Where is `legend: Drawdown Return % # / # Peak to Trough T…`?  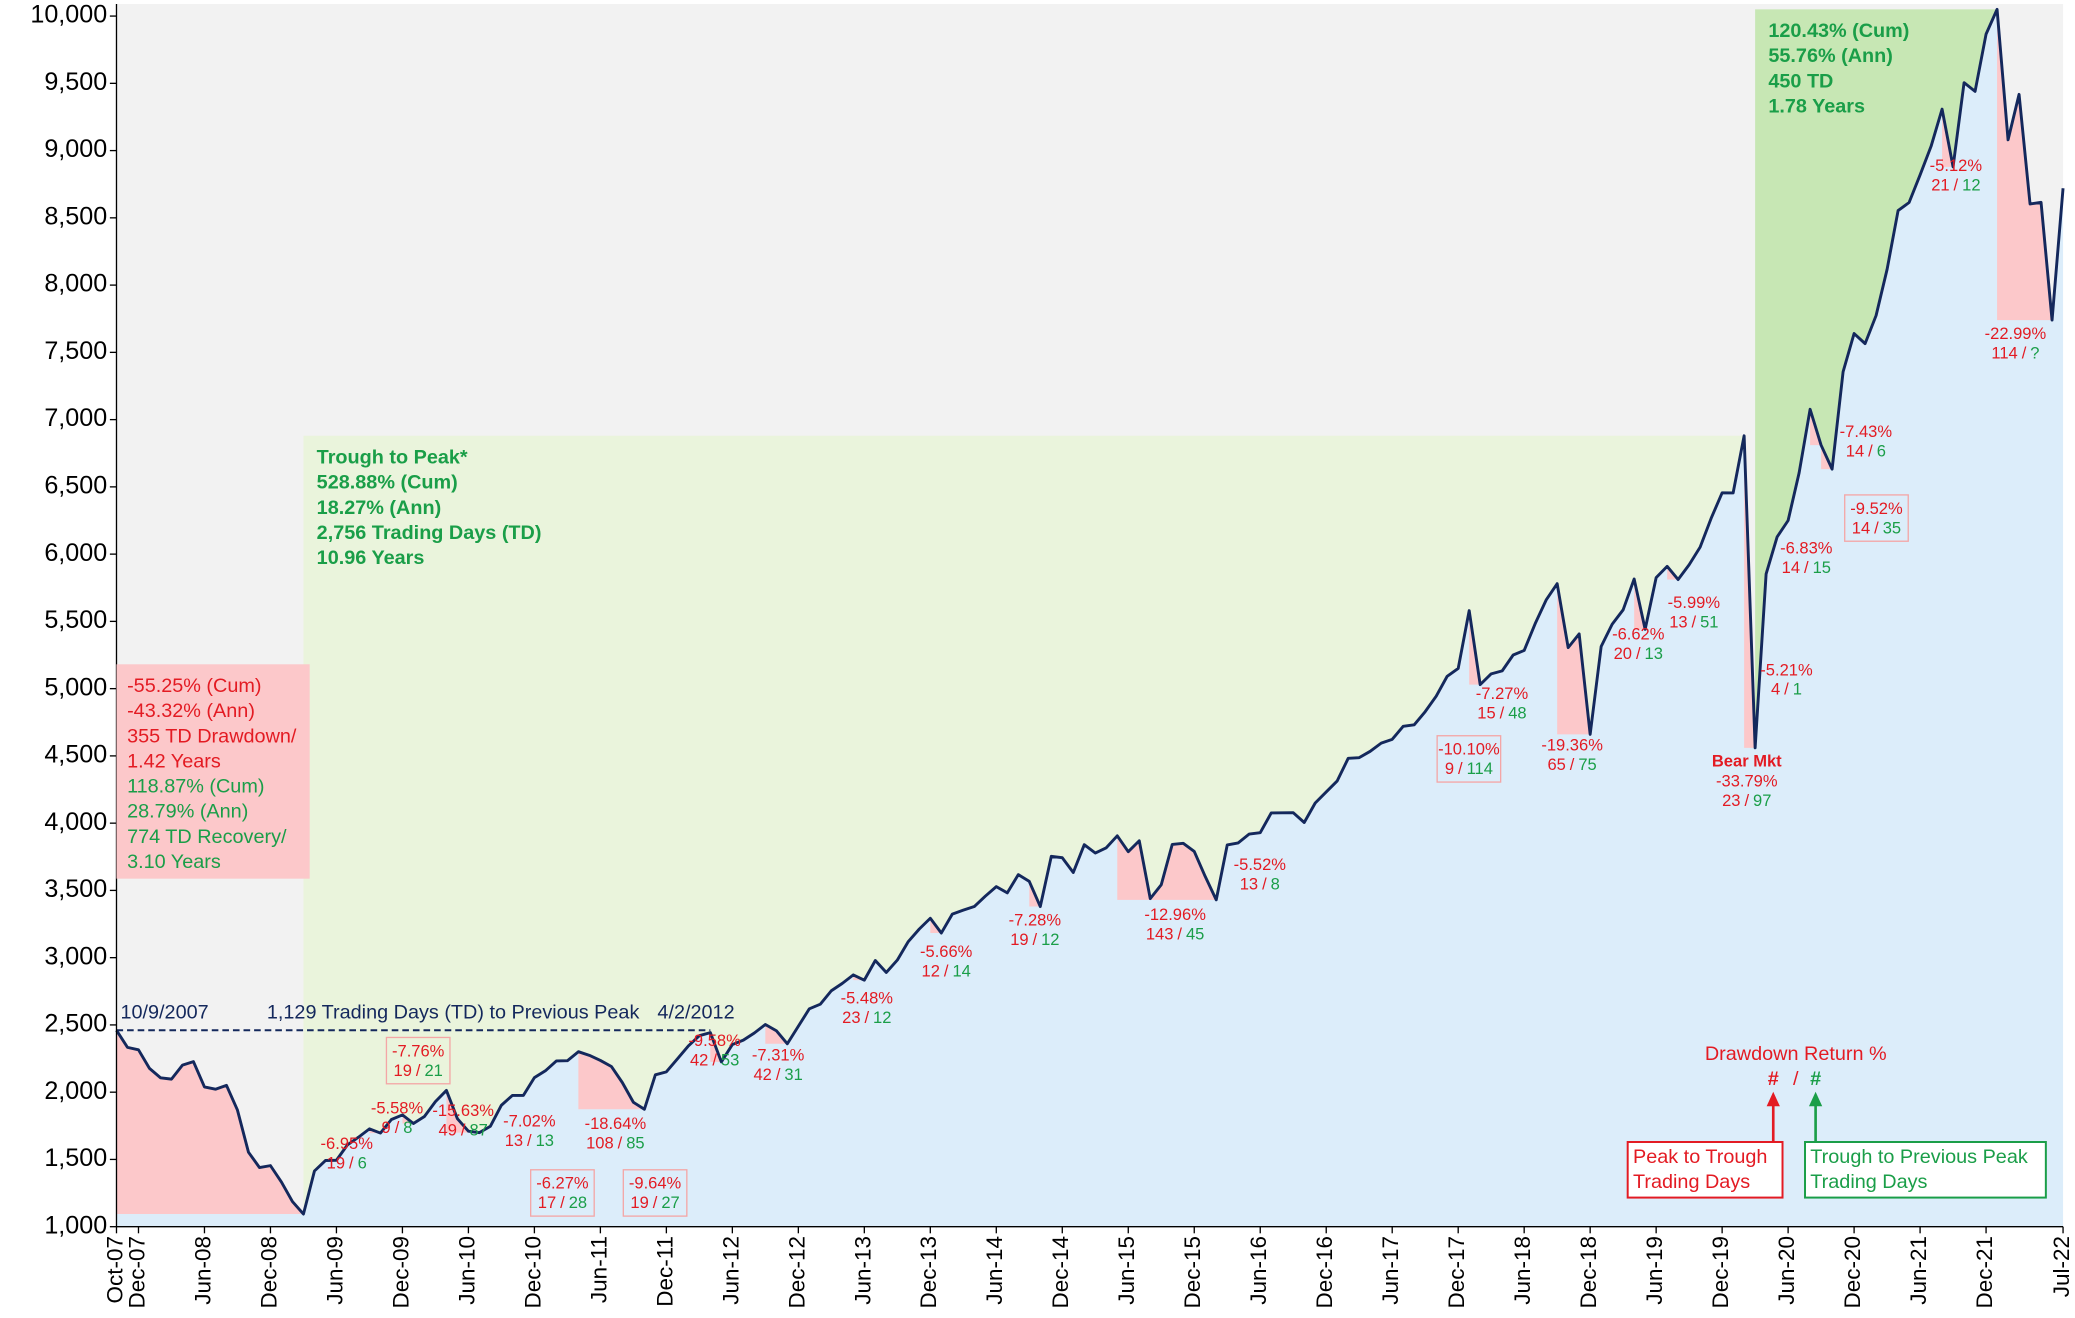
legend: Drawdown Return % # / # Peak to Trough T… is located at coordinates (1836, 1121).